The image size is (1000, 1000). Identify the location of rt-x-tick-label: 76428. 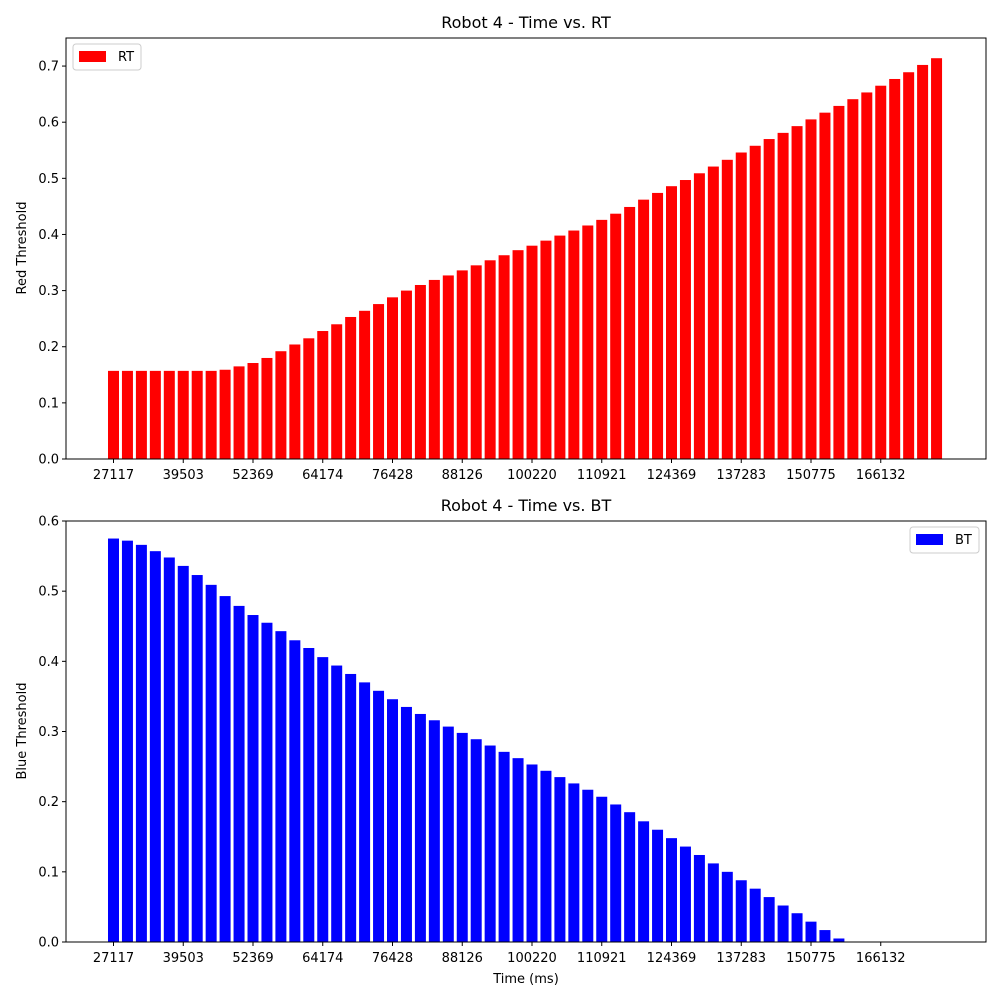
(392, 475).